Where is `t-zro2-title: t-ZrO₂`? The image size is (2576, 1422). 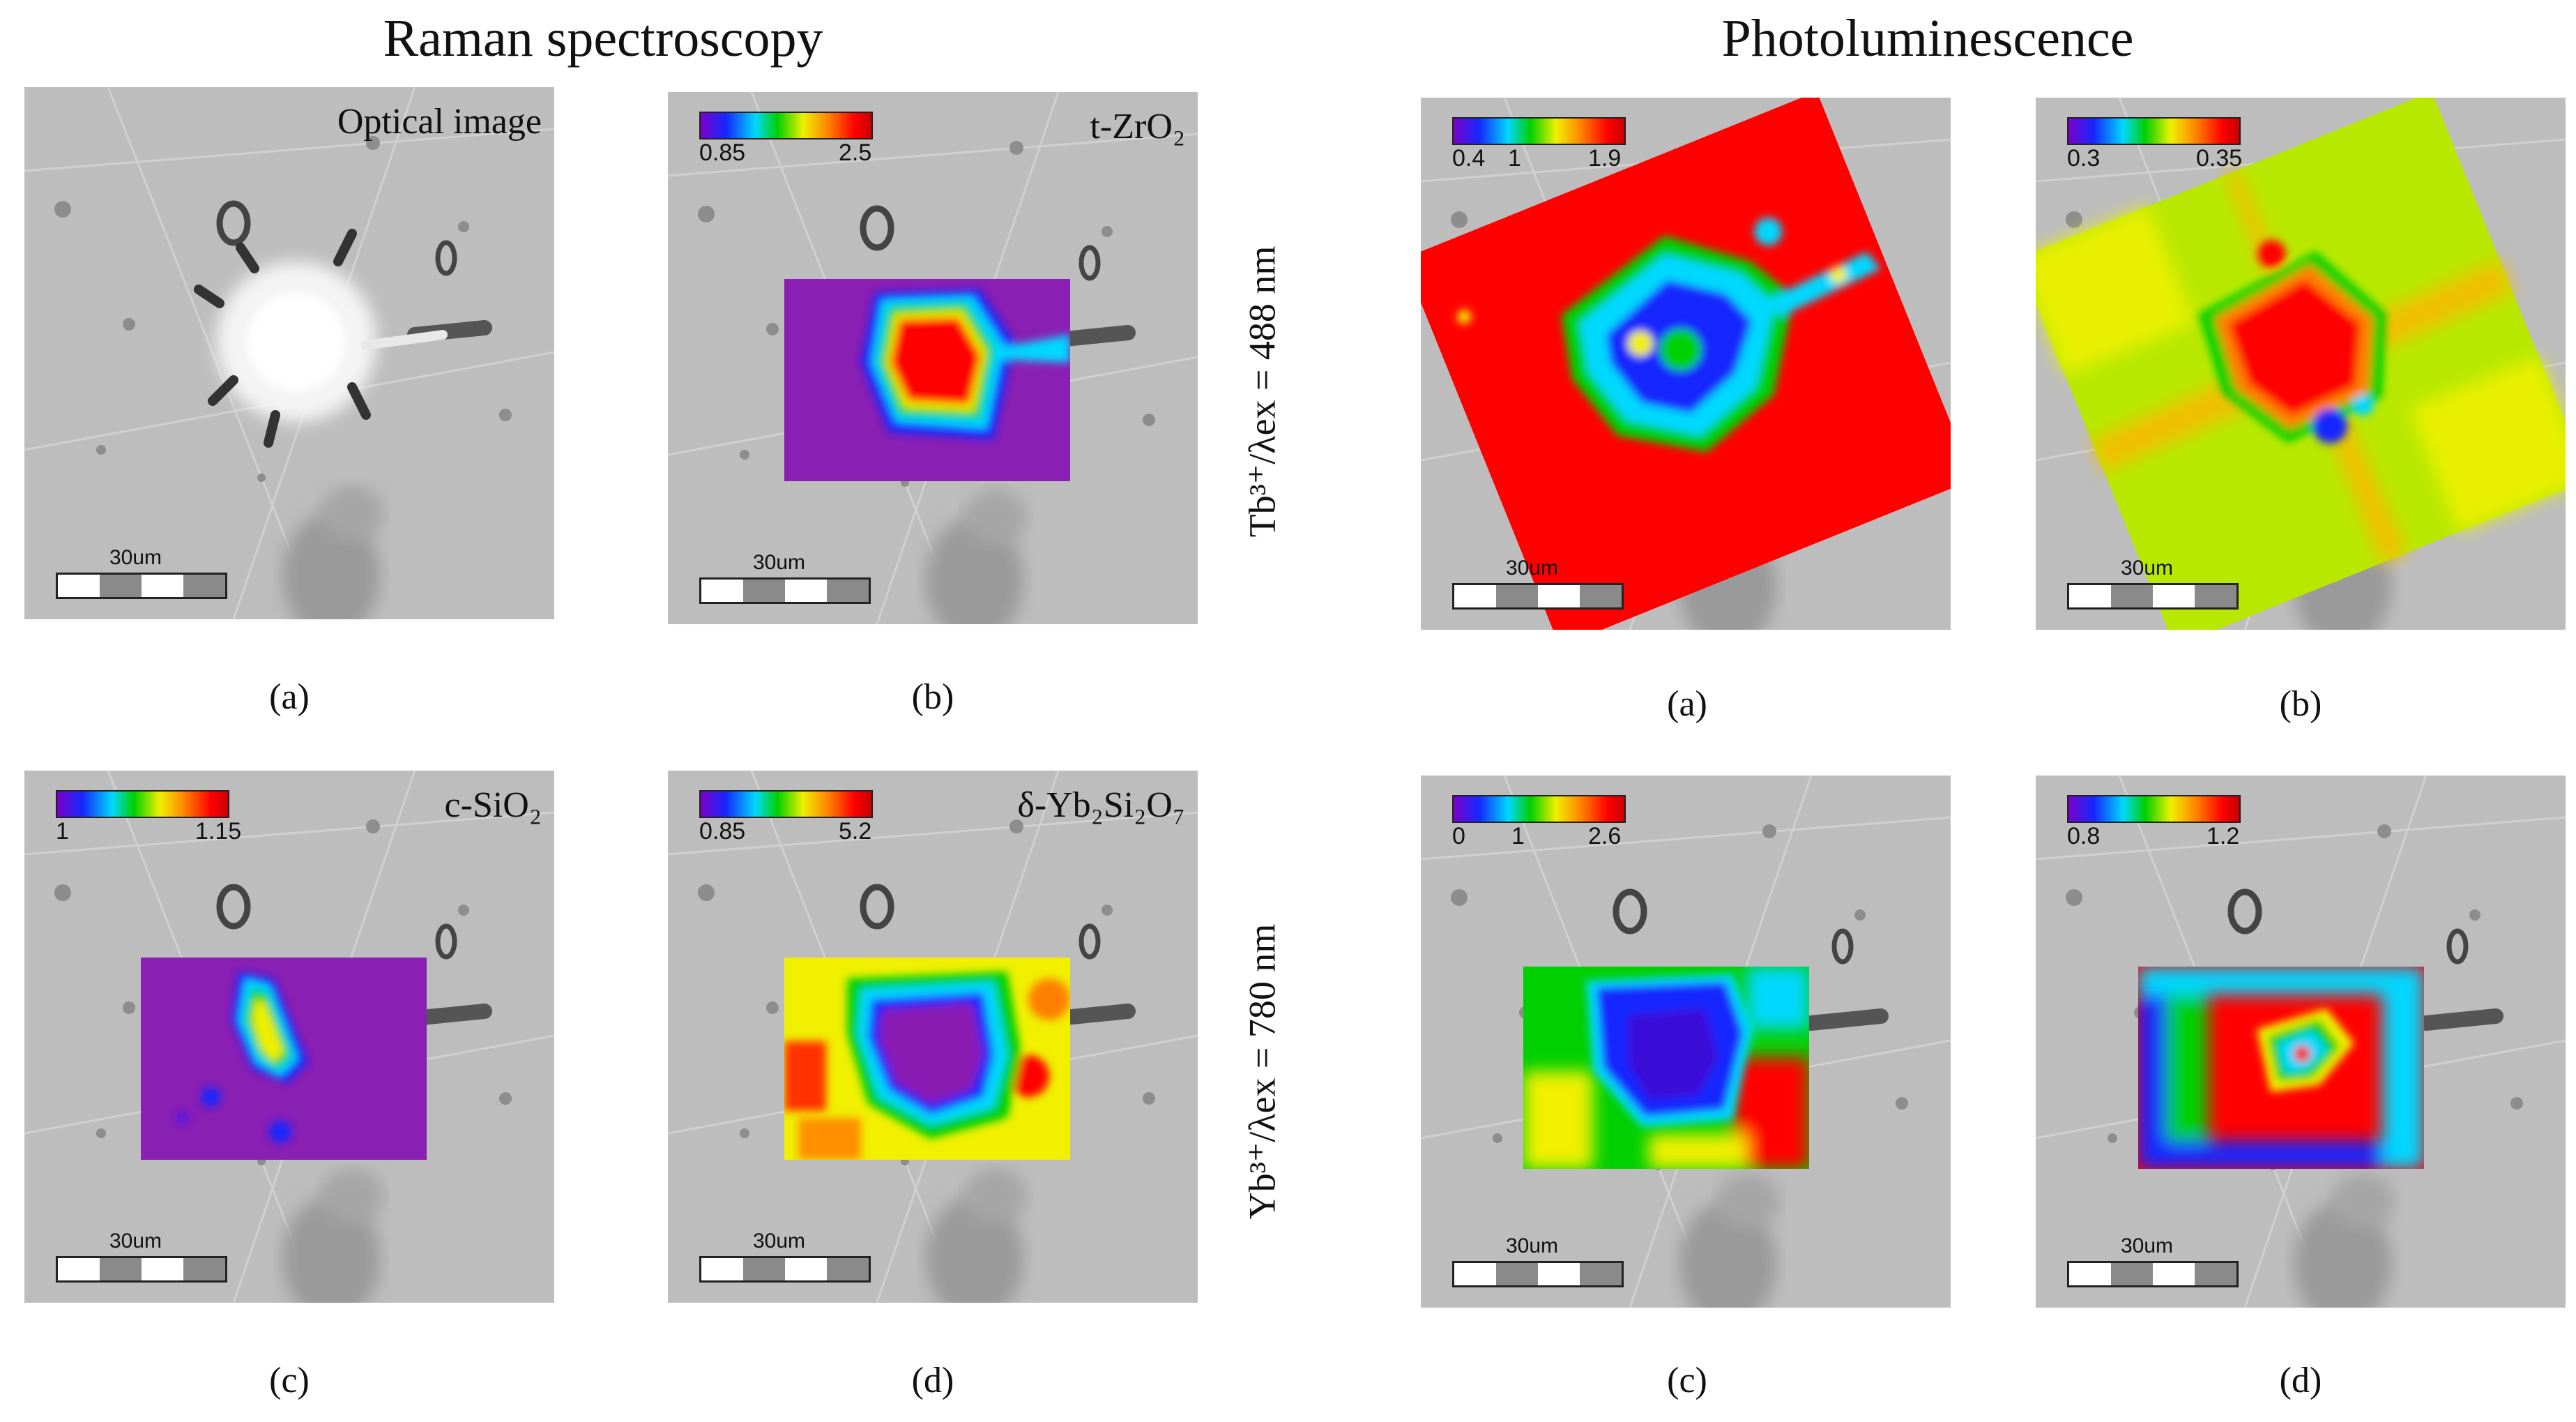
t-zro2-title: t-ZrO₂ is located at coordinates (1138, 127).